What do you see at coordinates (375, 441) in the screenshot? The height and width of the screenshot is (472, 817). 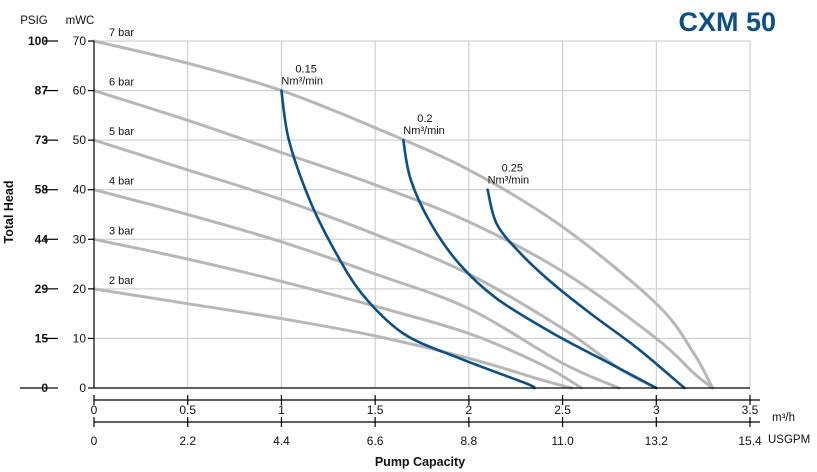 I see `x-tick-label-secondary: 6.6` at bounding box center [375, 441].